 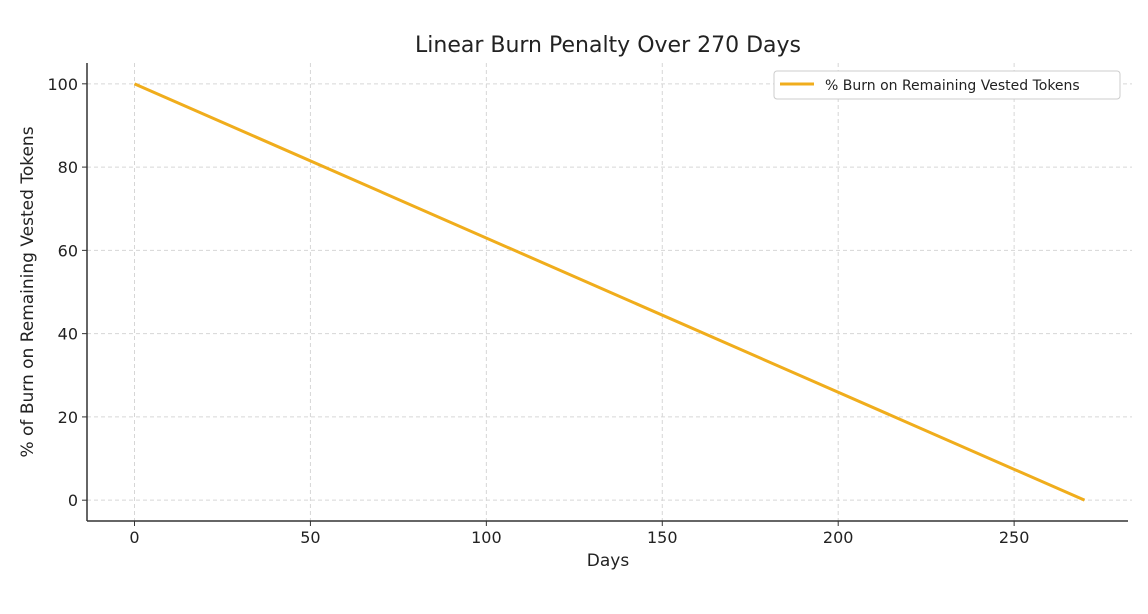 What do you see at coordinates (68, 167) in the screenshot?
I see `y-tick-label: 80` at bounding box center [68, 167].